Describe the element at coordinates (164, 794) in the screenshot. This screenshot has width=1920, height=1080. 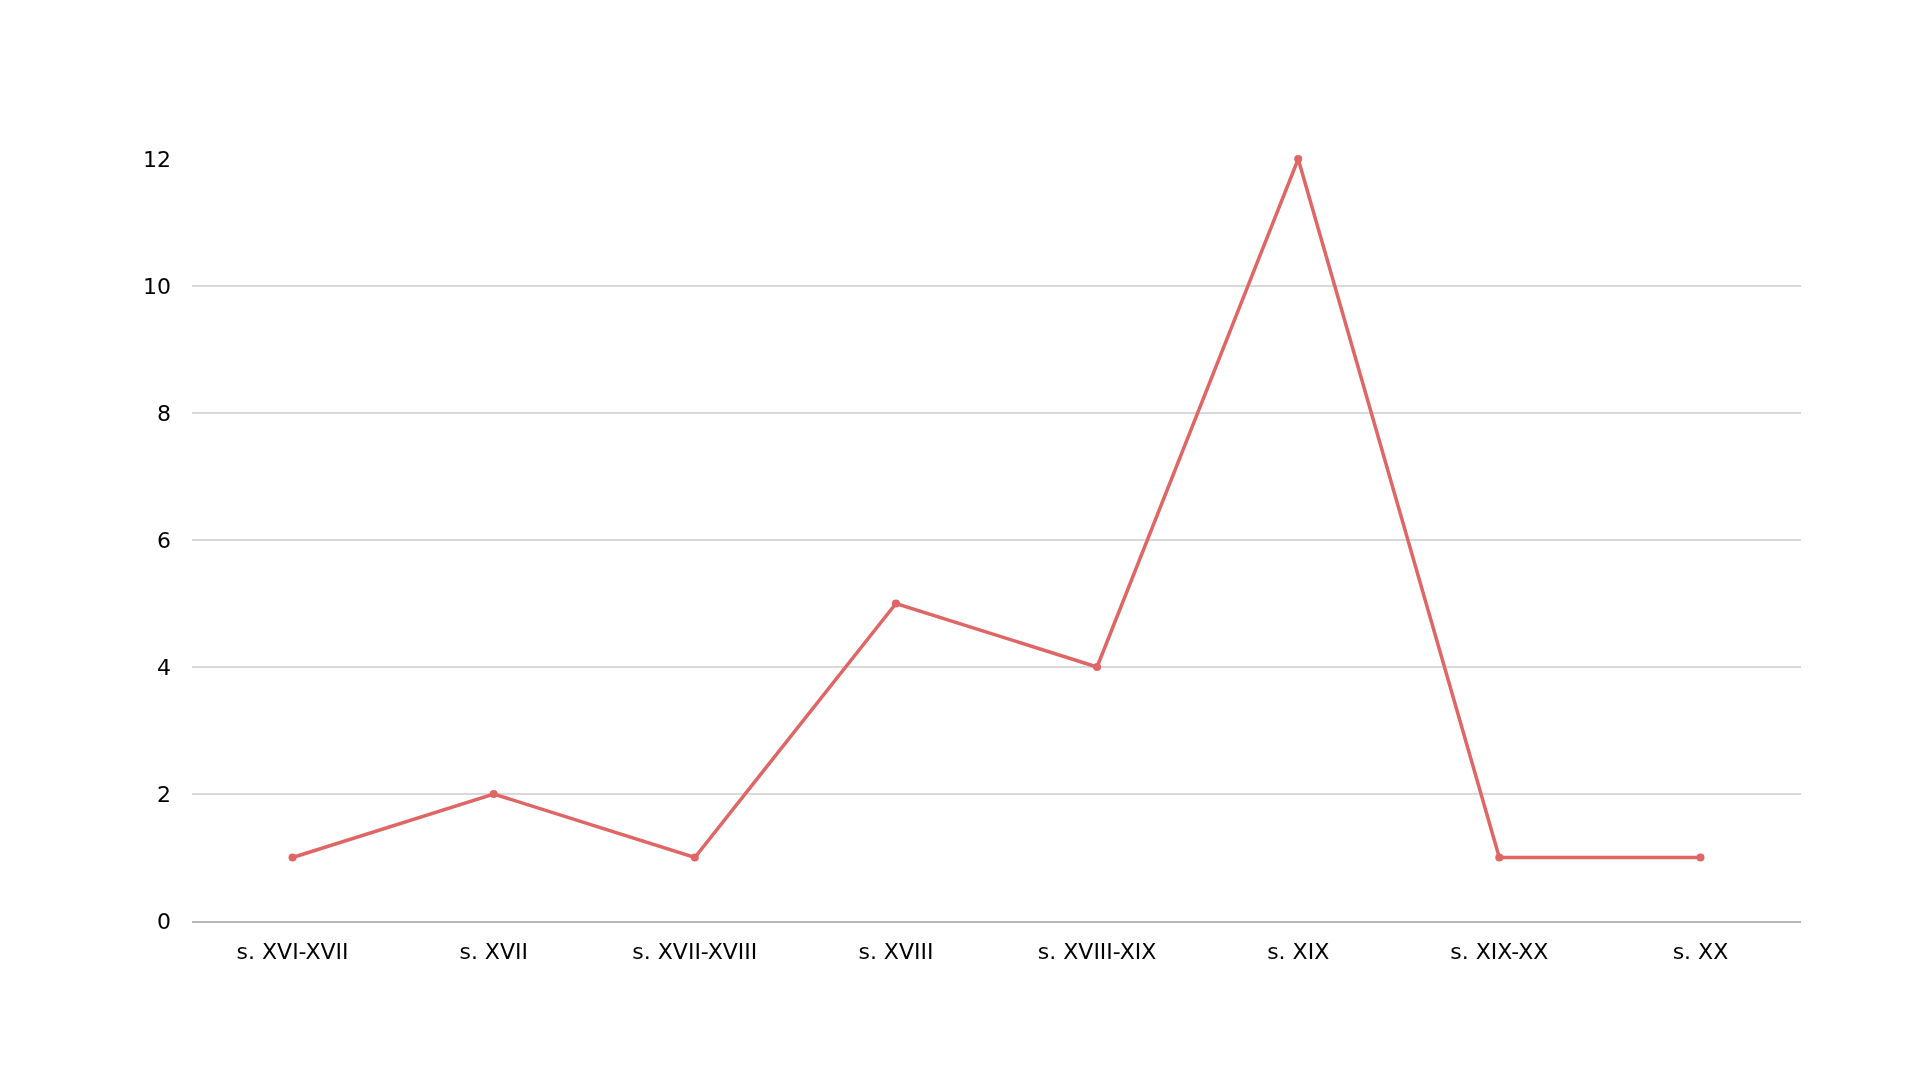
I see `y-tick-label: 2` at that location.